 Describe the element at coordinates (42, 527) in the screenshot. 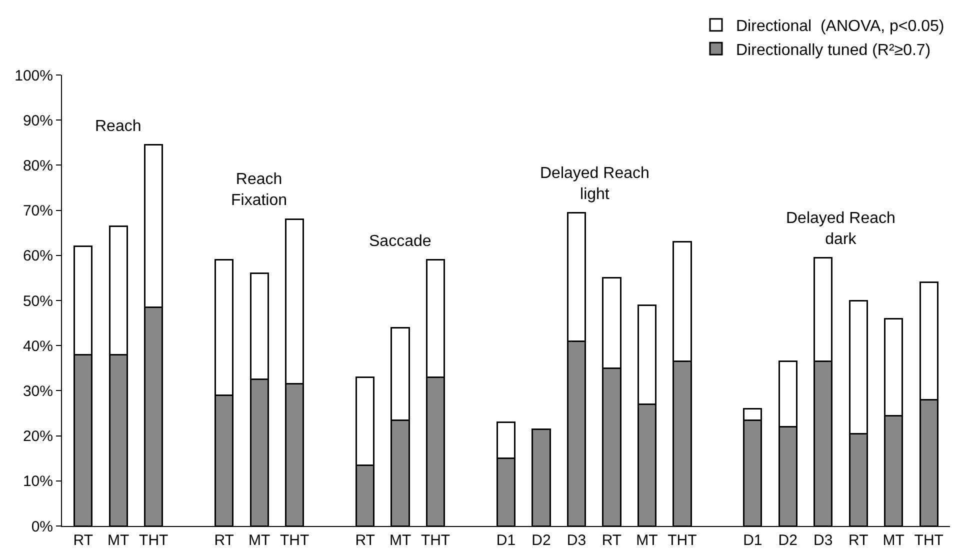

I see `y-tick-label: 0%` at that location.